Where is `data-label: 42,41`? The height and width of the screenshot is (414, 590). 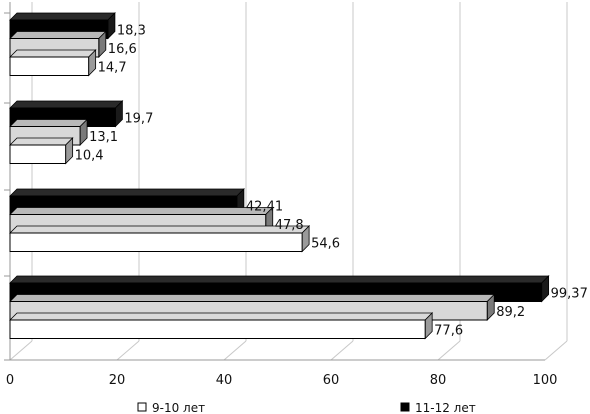
data-label: 42,41 is located at coordinates (264, 206).